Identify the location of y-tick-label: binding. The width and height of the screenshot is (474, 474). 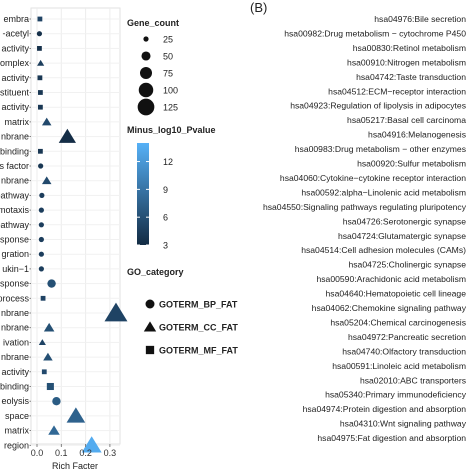
(14, 387).